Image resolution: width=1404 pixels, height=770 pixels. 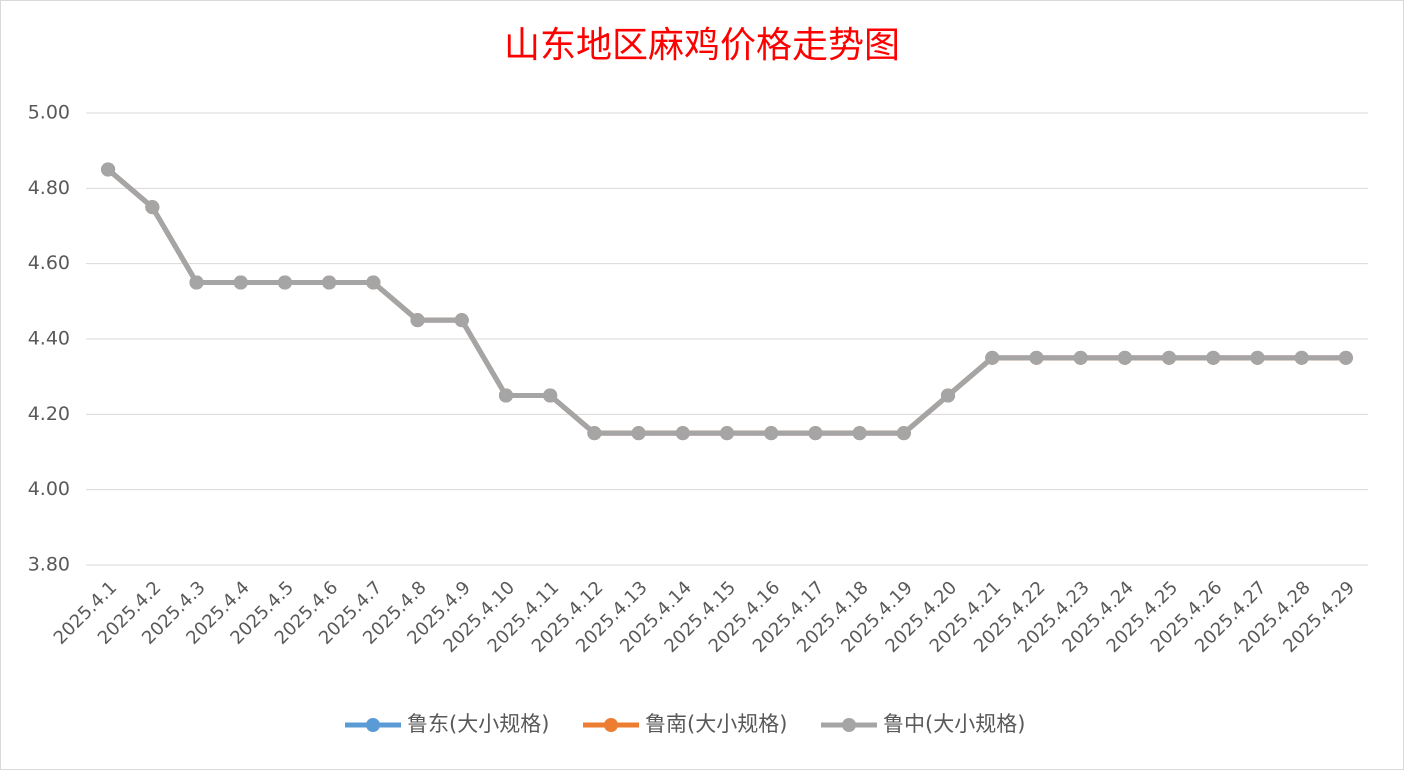 What do you see at coordinates (49, 113) in the screenshot?
I see `y-tick-label: 5.00` at bounding box center [49, 113].